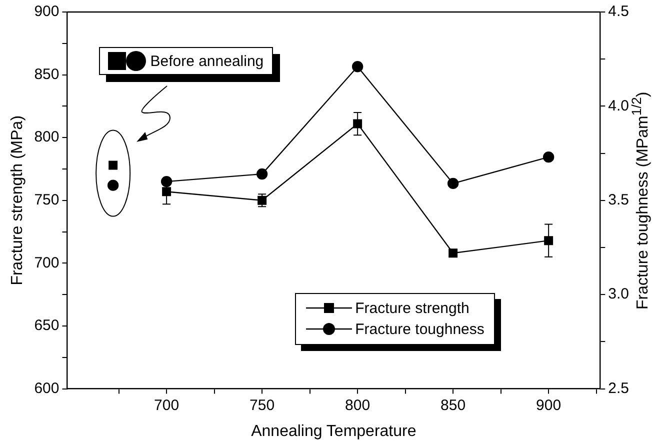 Image resolution: width=666 pixels, height=447 pixels. What do you see at coordinates (619, 294) in the screenshot?
I see `y2-tick-label: 3.0` at bounding box center [619, 294].